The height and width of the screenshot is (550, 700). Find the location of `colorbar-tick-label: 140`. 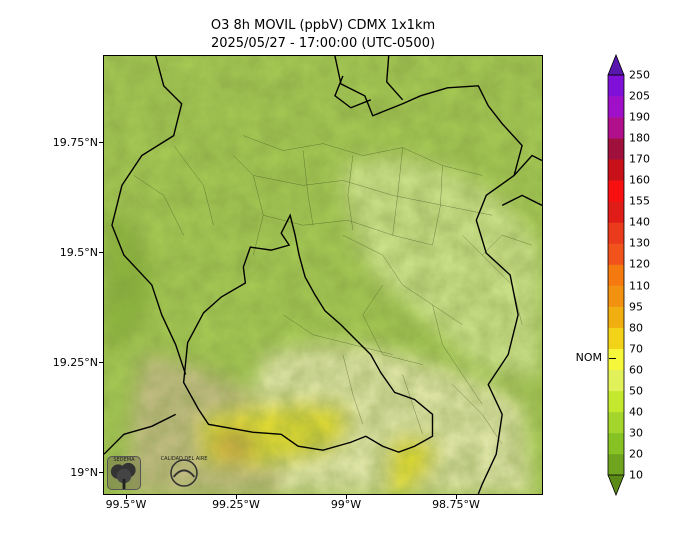

colorbar-tick-label: 140 is located at coordinates (639, 222).